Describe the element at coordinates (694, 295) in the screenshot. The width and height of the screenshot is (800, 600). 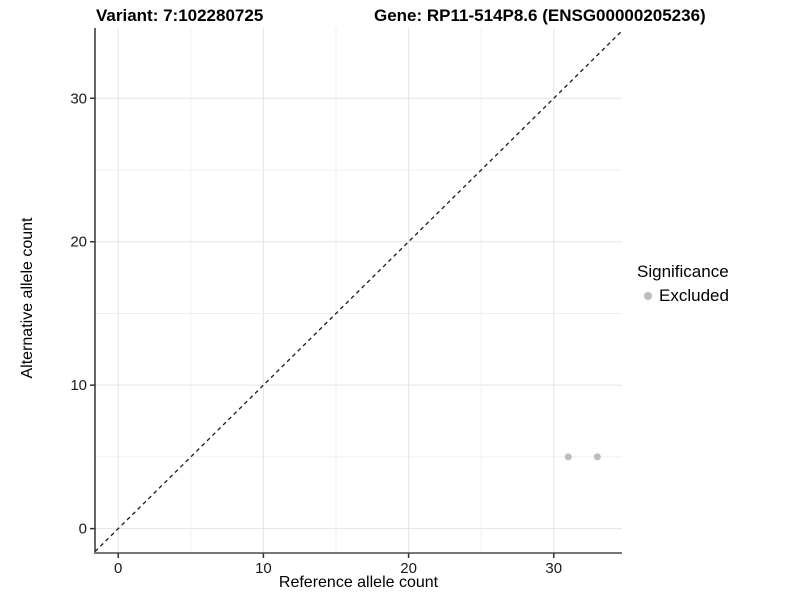
I see `legend-item-label: Excluded` at that location.